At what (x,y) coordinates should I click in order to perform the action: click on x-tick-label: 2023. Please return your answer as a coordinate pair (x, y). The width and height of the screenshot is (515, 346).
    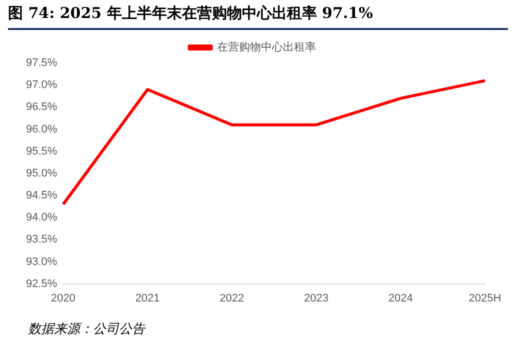
    Looking at the image, I should click on (316, 298).